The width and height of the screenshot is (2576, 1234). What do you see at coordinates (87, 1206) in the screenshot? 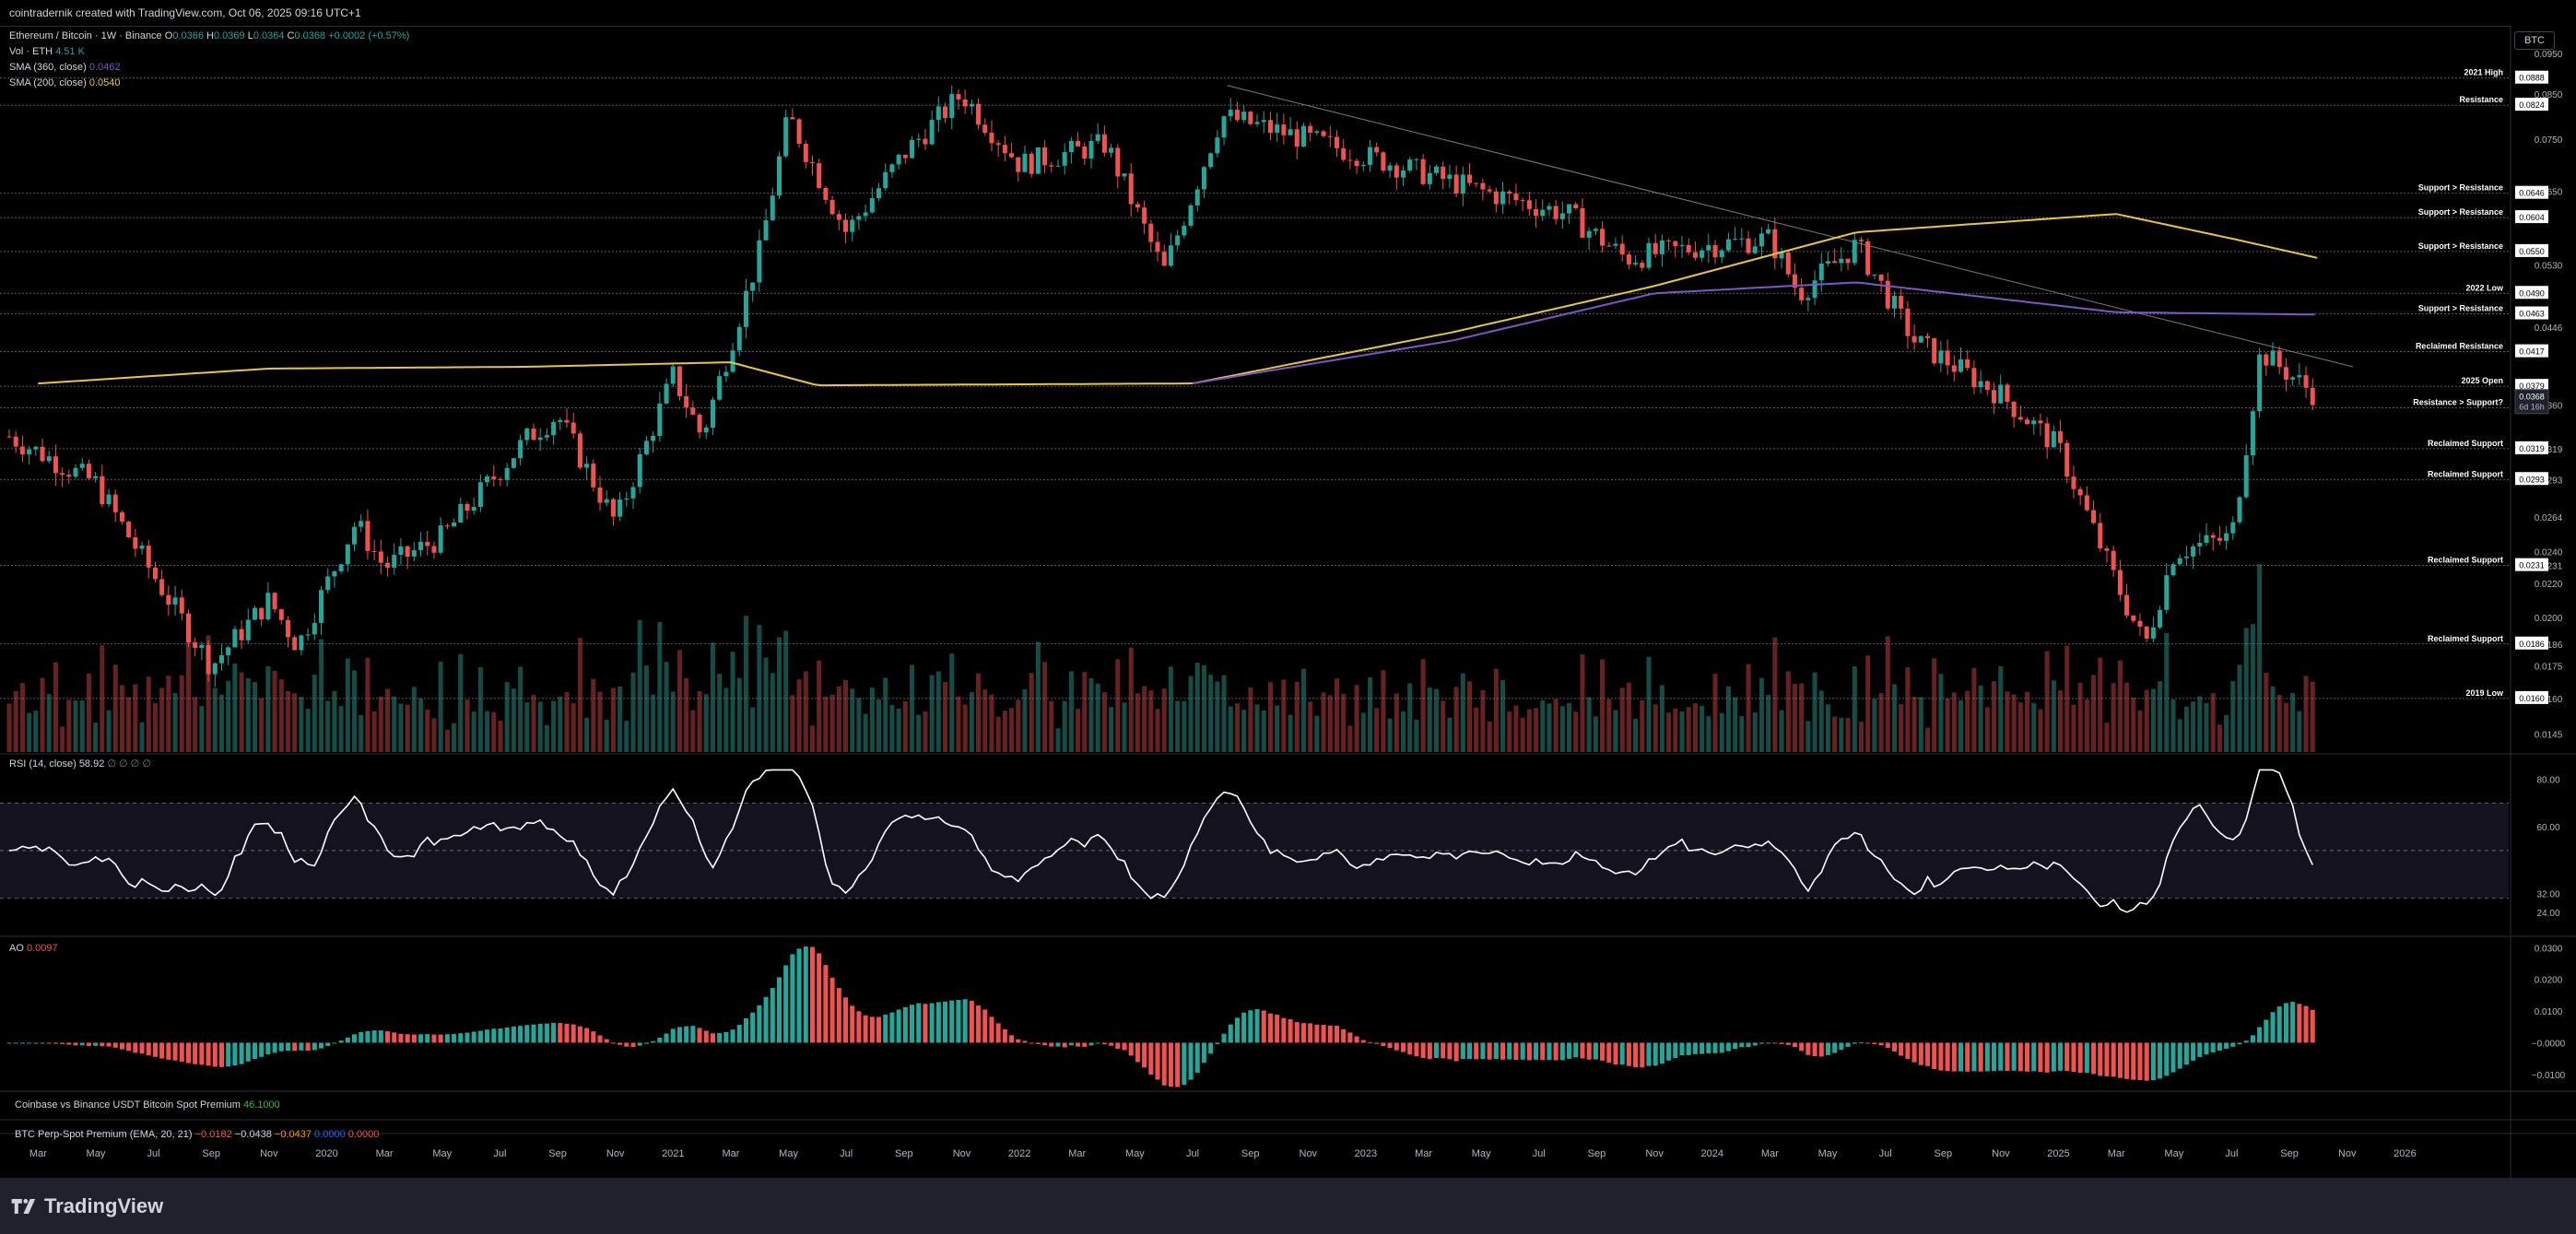
I see `tradingview-logo: TradingView` at bounding box center [87, 1206].